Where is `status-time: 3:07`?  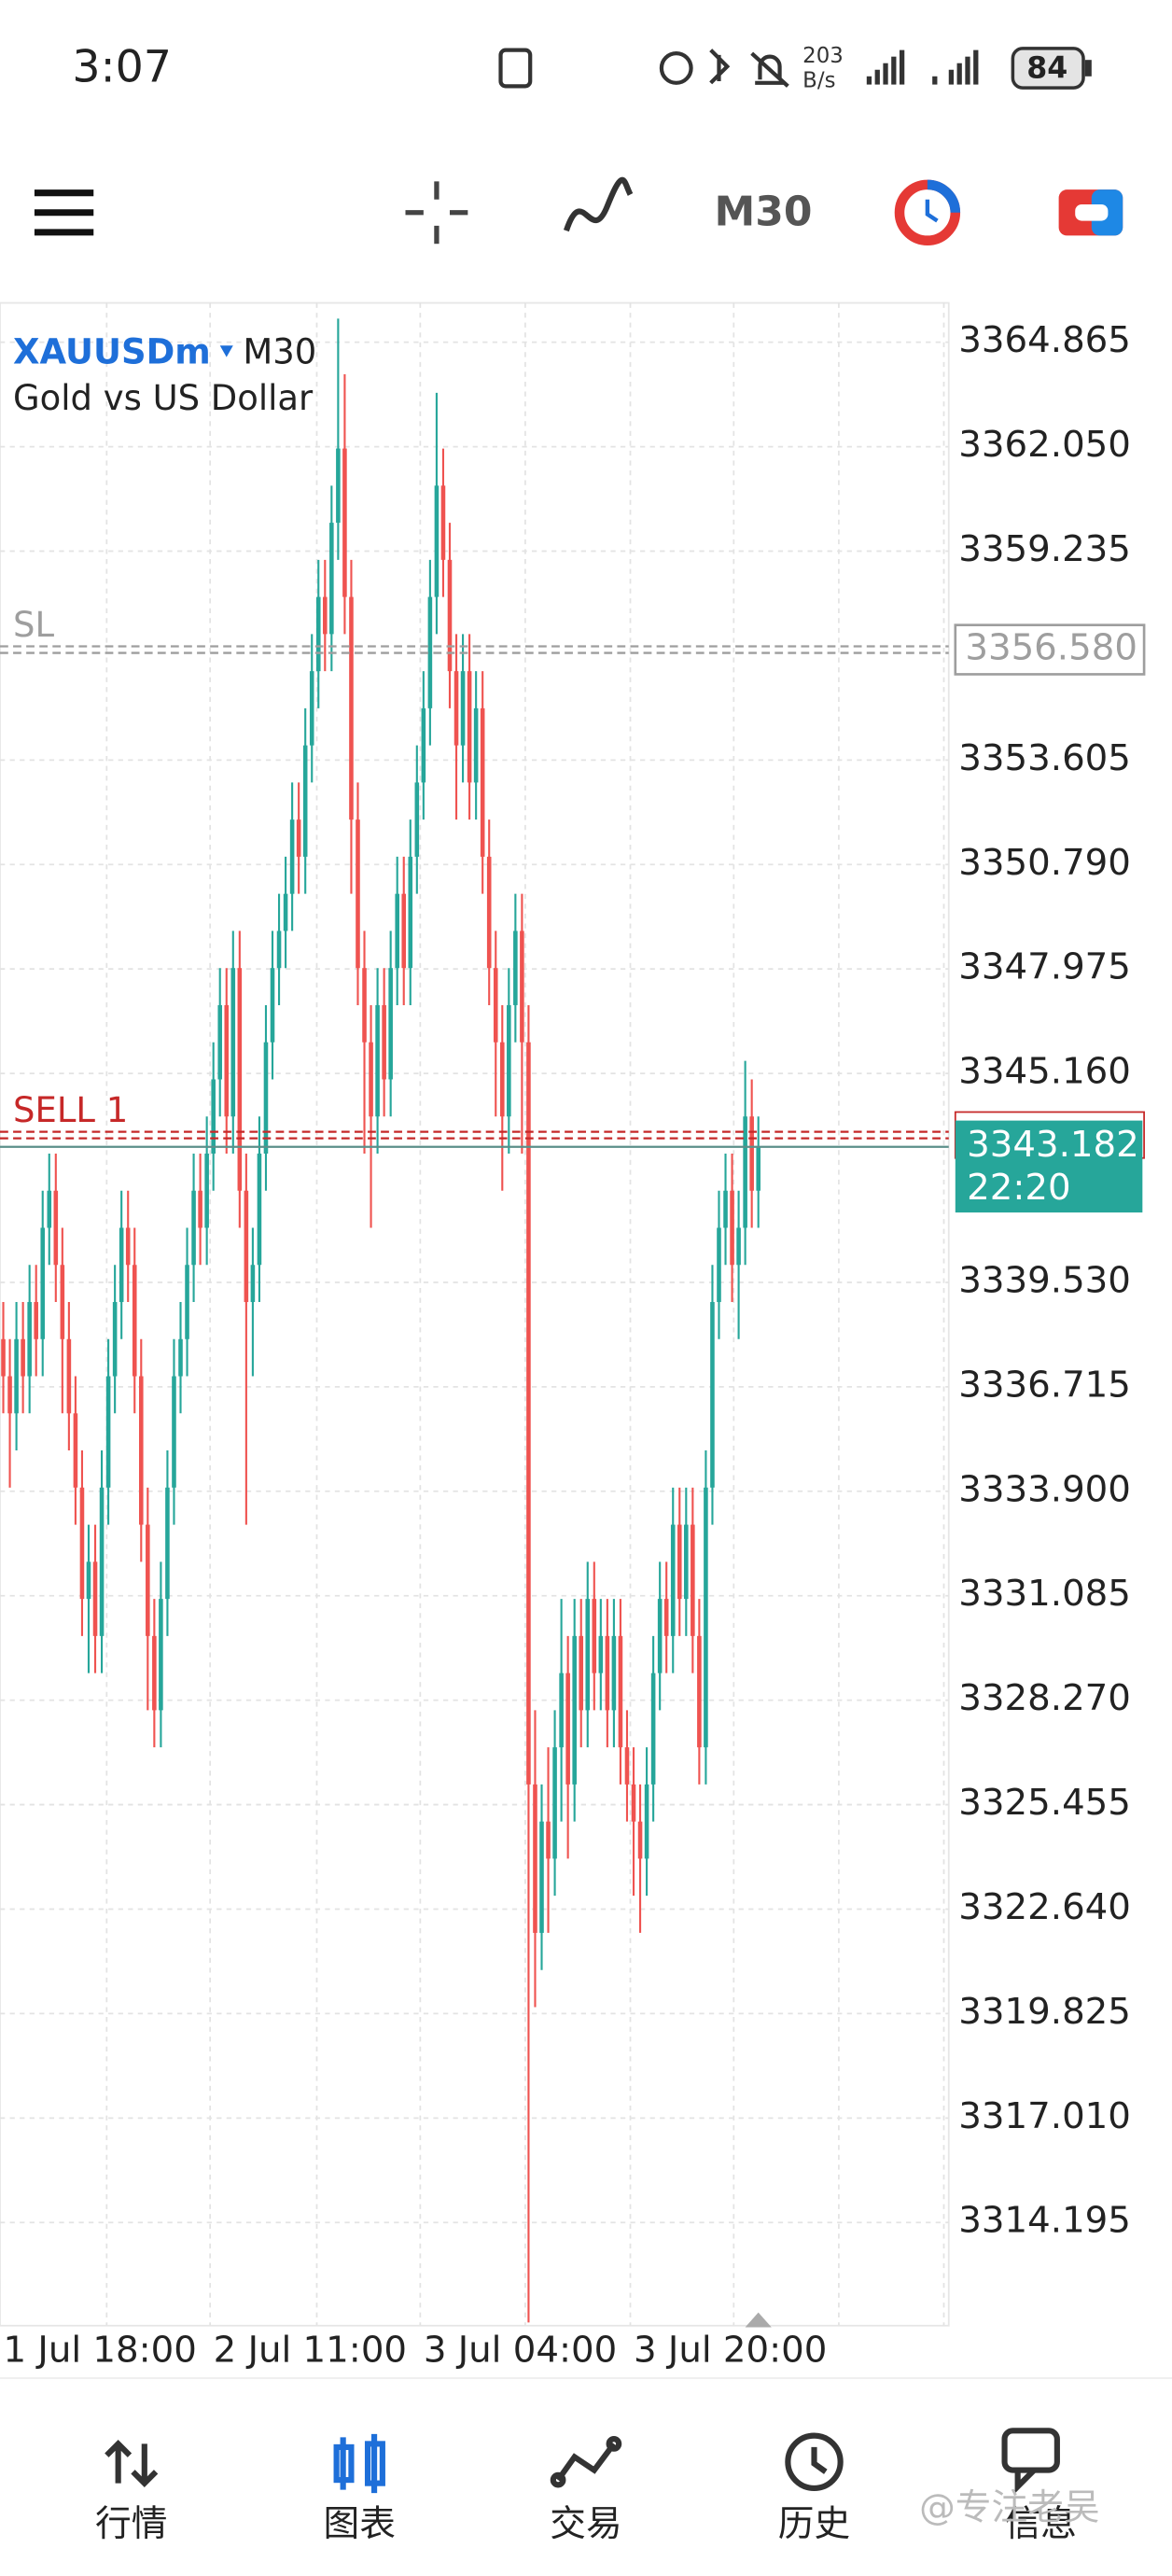 status-time: 3:07 is located at coordinates (122, 67).